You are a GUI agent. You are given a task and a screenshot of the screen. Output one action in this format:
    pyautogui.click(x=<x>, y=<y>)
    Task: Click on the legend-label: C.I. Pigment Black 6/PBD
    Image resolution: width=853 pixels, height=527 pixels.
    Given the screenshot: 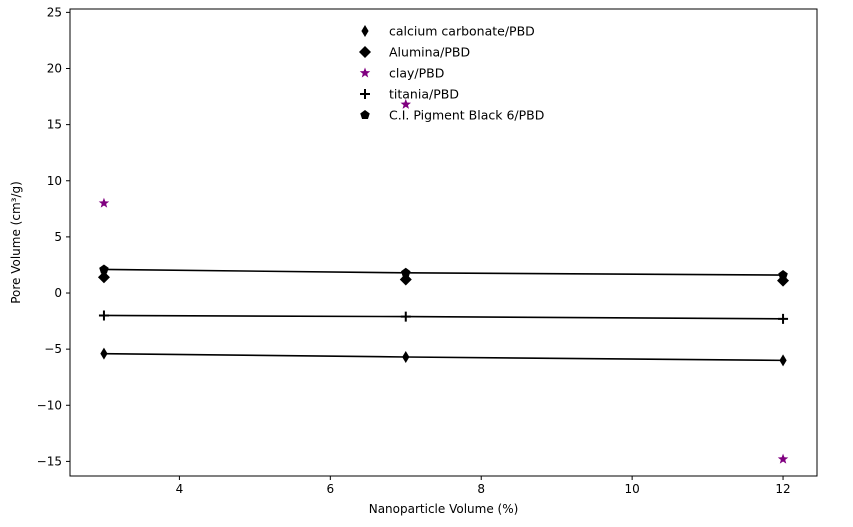 What is the action you would take?
    pyautogui.click(x=466, y=115)
    